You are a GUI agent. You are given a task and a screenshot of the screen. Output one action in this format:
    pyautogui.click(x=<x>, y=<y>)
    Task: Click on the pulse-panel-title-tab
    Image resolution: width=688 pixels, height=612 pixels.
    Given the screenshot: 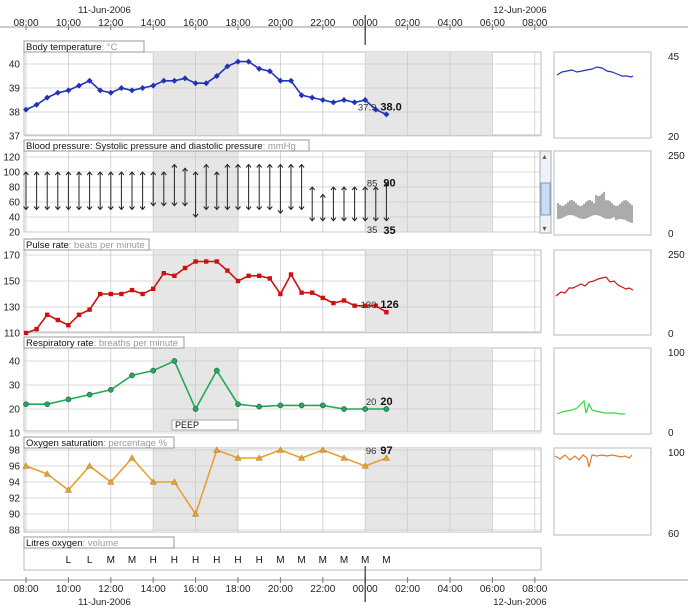 What is the action you would take?
    pyautogui.click(x=86, y=244)
    